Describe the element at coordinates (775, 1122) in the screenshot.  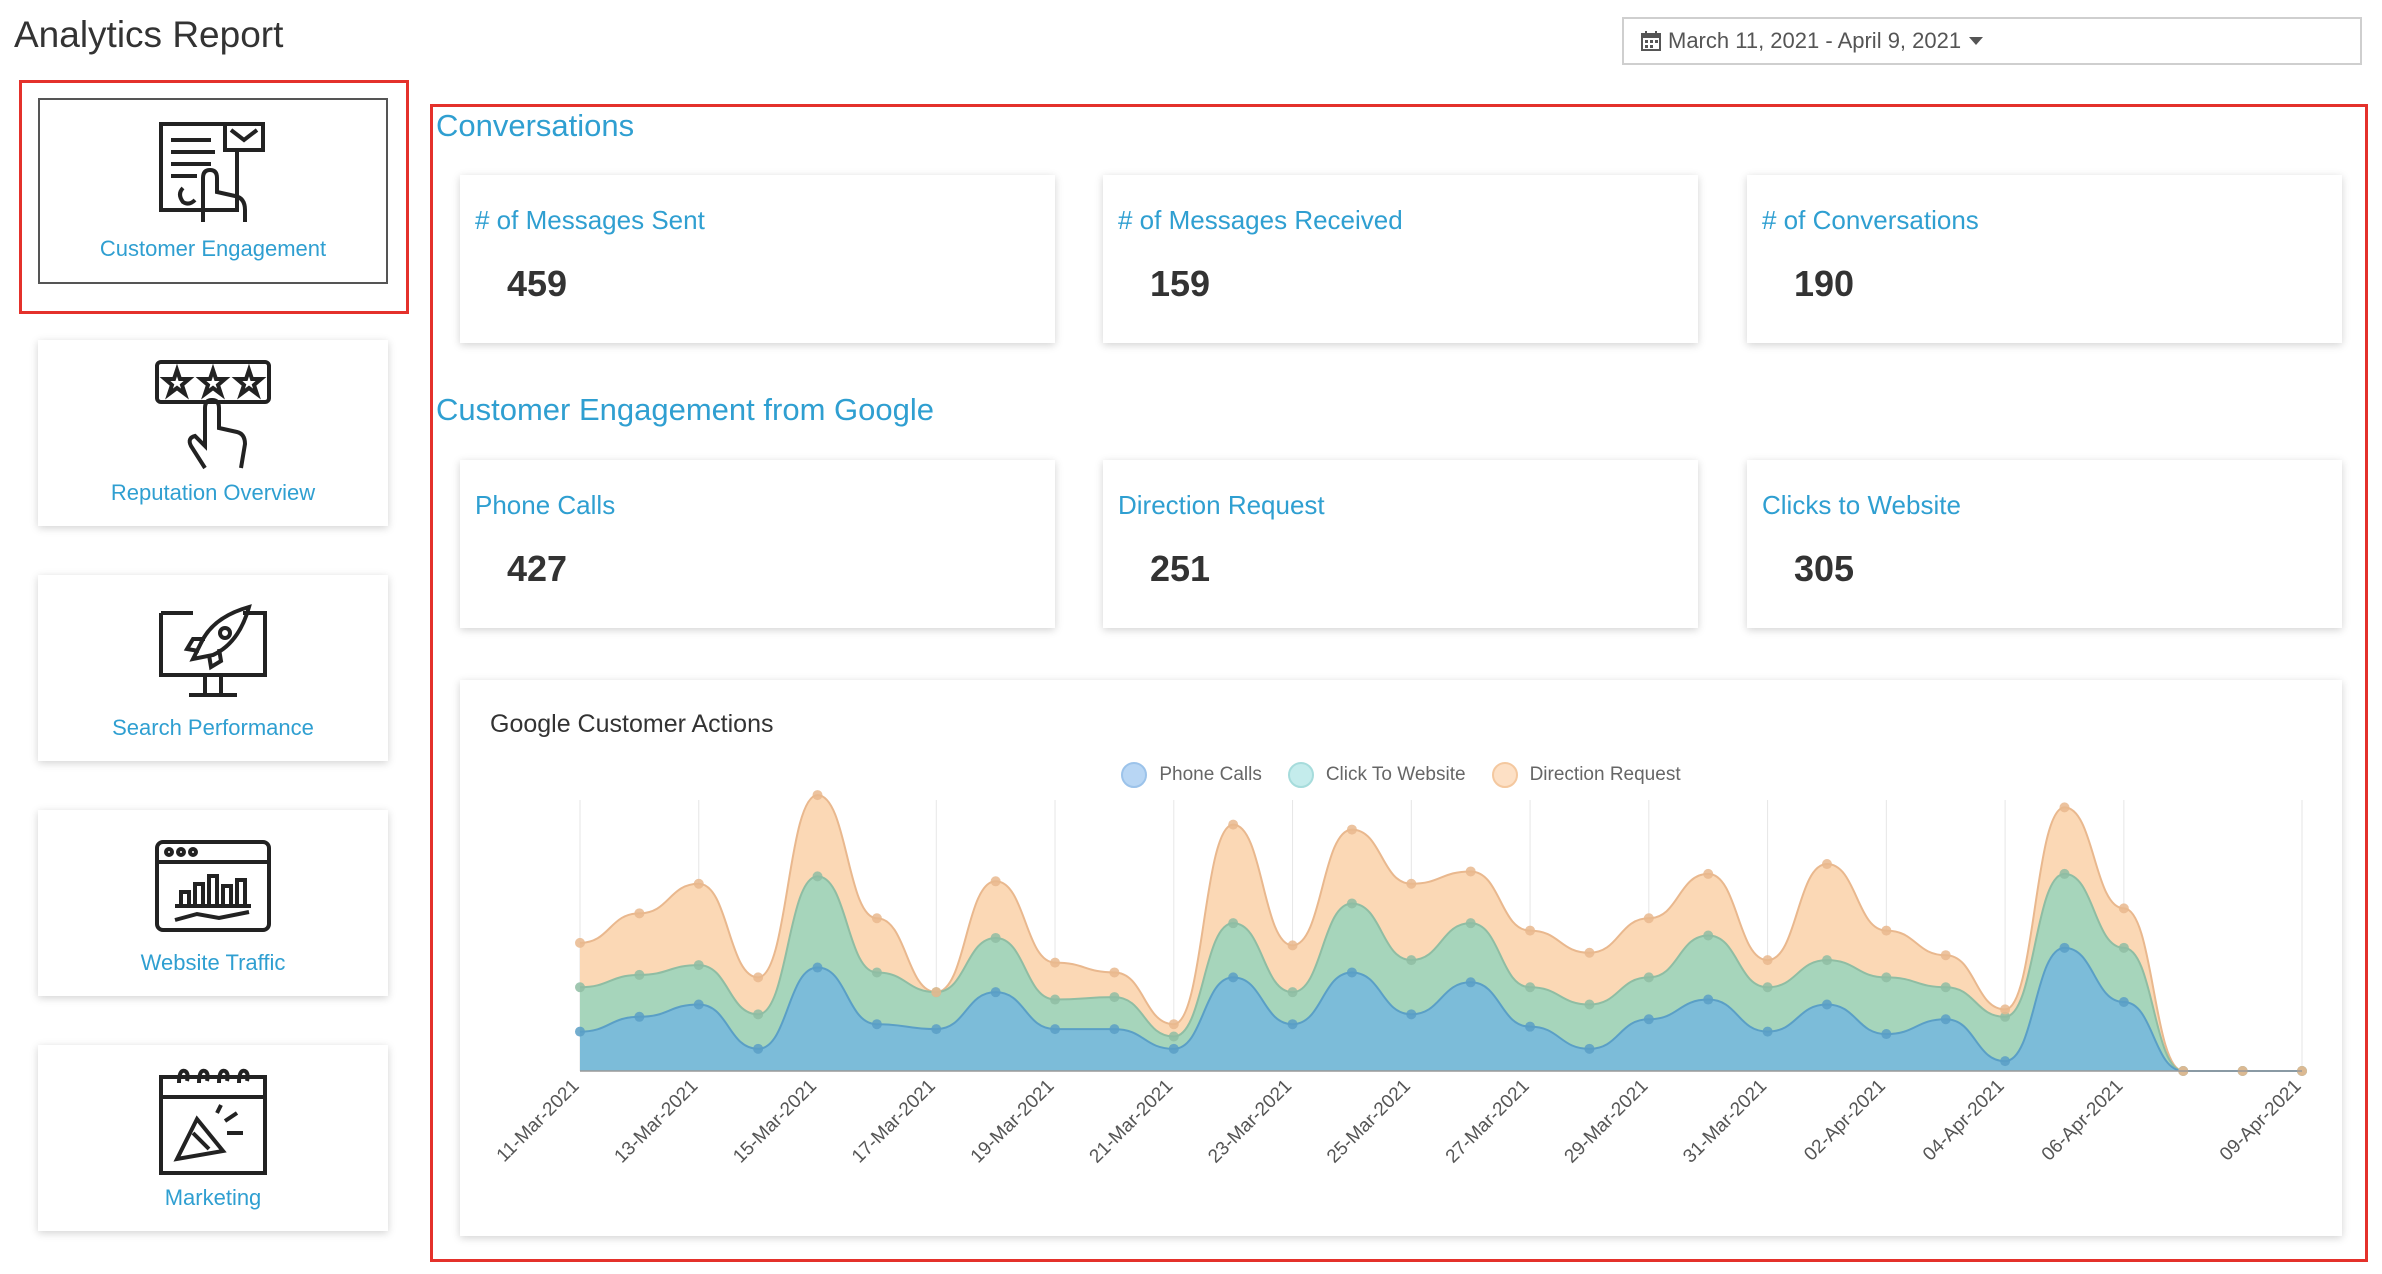
I see `x-tick-label: 15-Mar-2021` at that location.